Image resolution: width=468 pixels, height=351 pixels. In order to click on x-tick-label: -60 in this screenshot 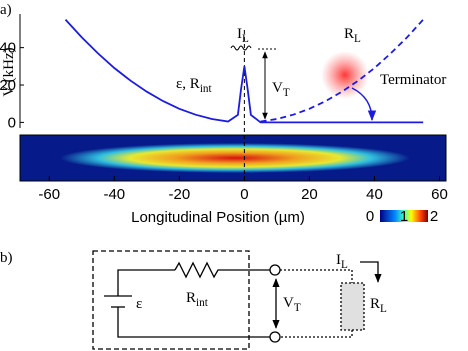, I will do `click(49, 194)`.